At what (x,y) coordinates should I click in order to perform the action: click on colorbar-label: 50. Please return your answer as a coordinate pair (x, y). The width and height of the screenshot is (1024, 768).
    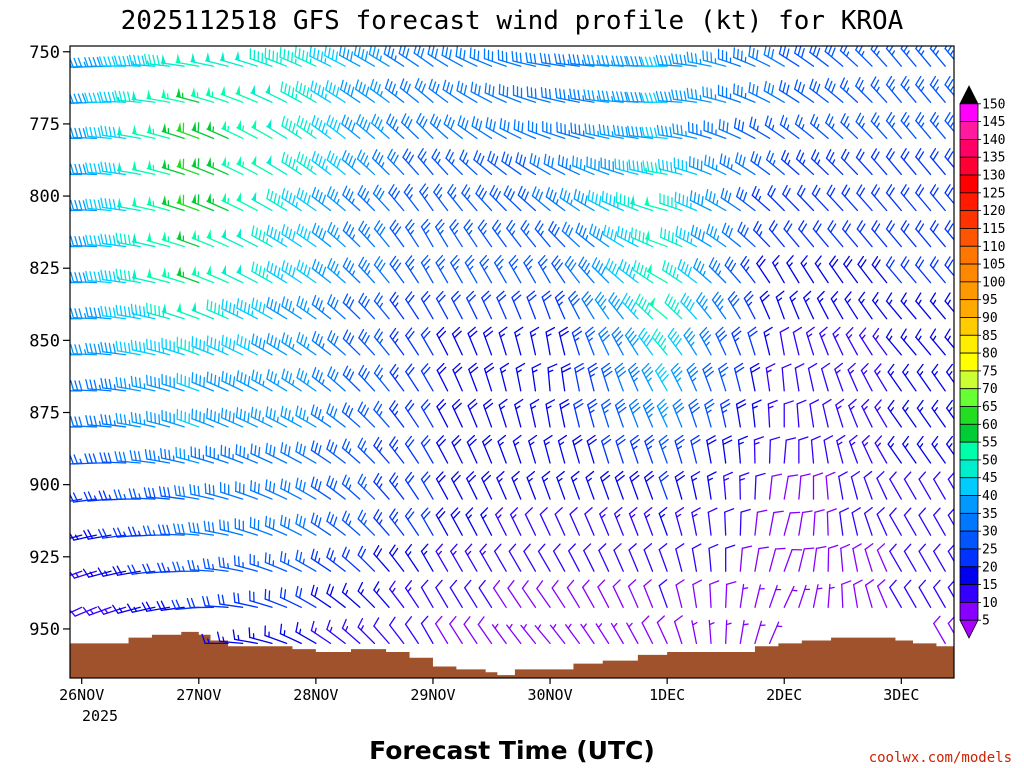
    Looking at the image, I should click on (990, 460).